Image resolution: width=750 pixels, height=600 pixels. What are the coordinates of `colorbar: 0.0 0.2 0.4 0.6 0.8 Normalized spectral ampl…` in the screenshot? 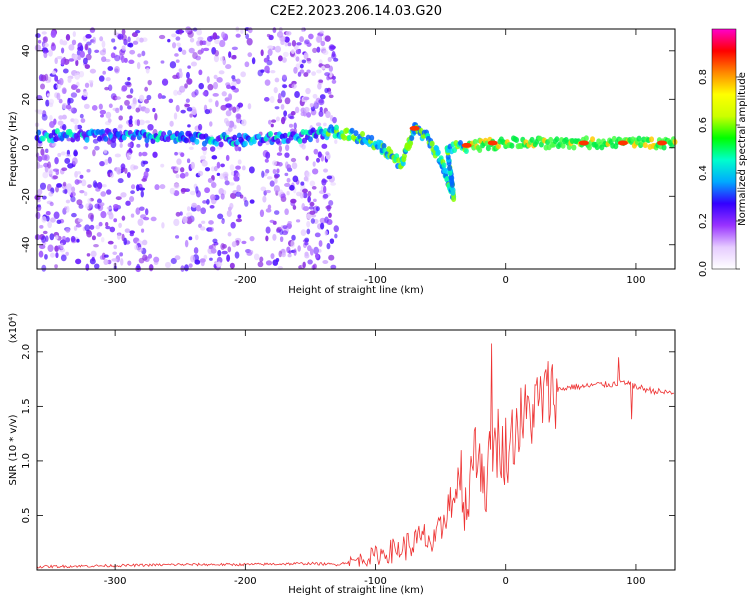 It's located at (723, 152).